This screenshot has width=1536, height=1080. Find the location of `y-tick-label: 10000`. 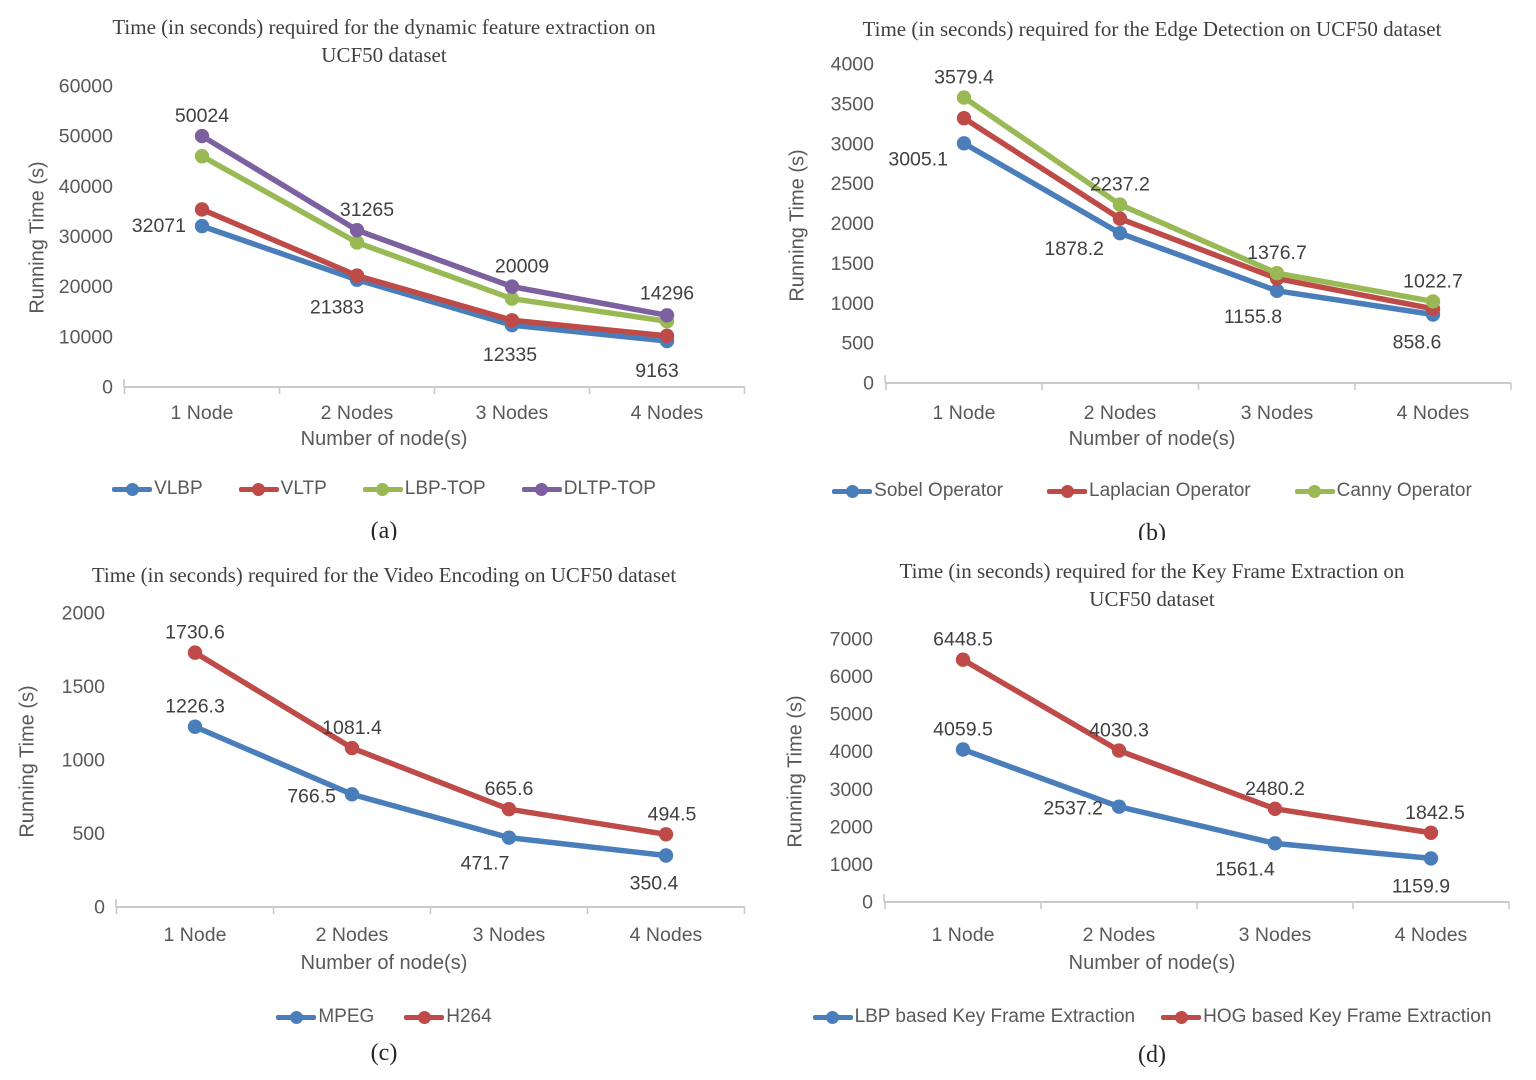

y-tick-label: 10000 is located at coordinates (86, 337).